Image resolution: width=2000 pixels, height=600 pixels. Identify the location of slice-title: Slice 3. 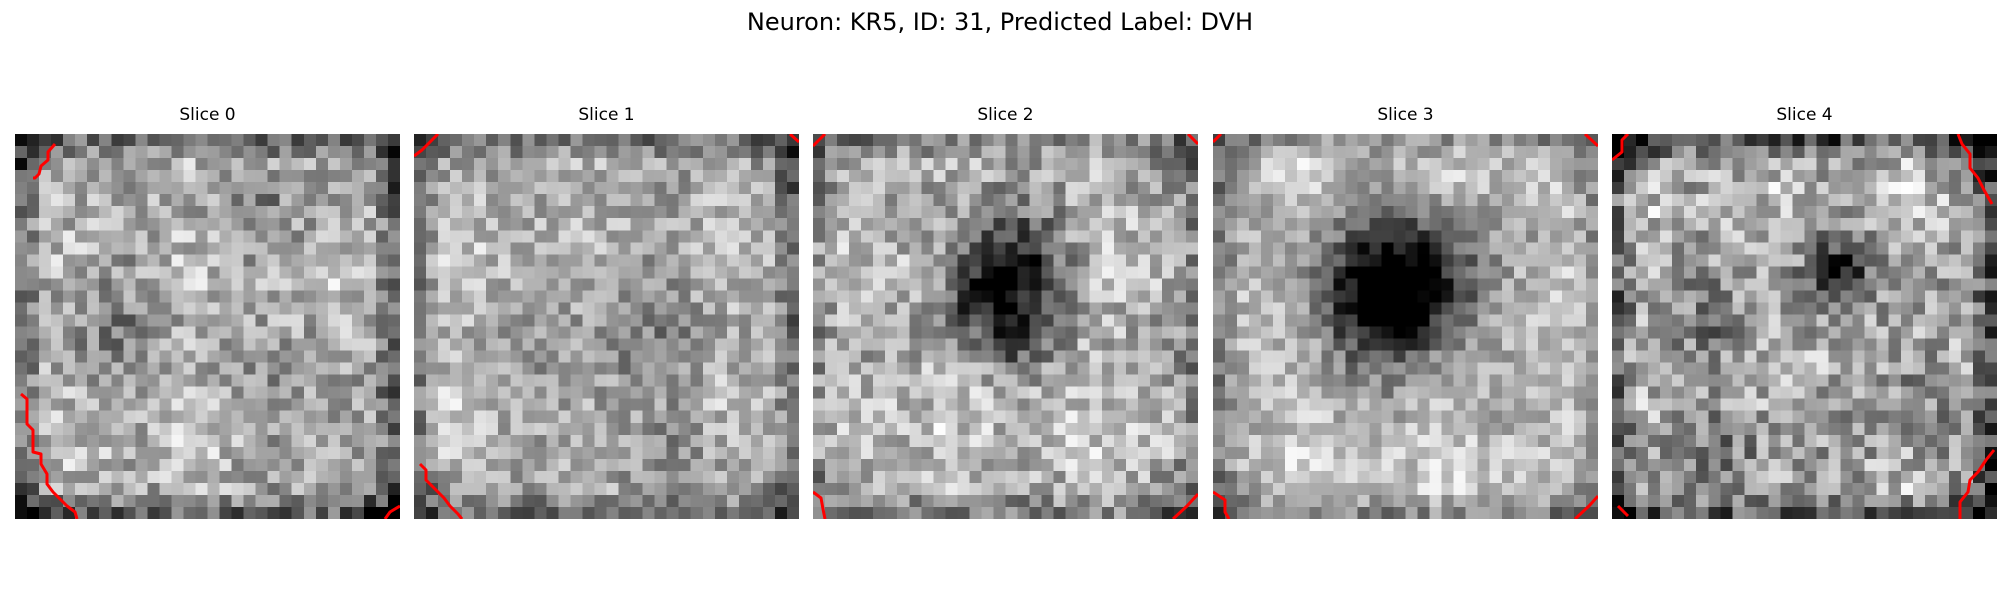
(1405, 115).